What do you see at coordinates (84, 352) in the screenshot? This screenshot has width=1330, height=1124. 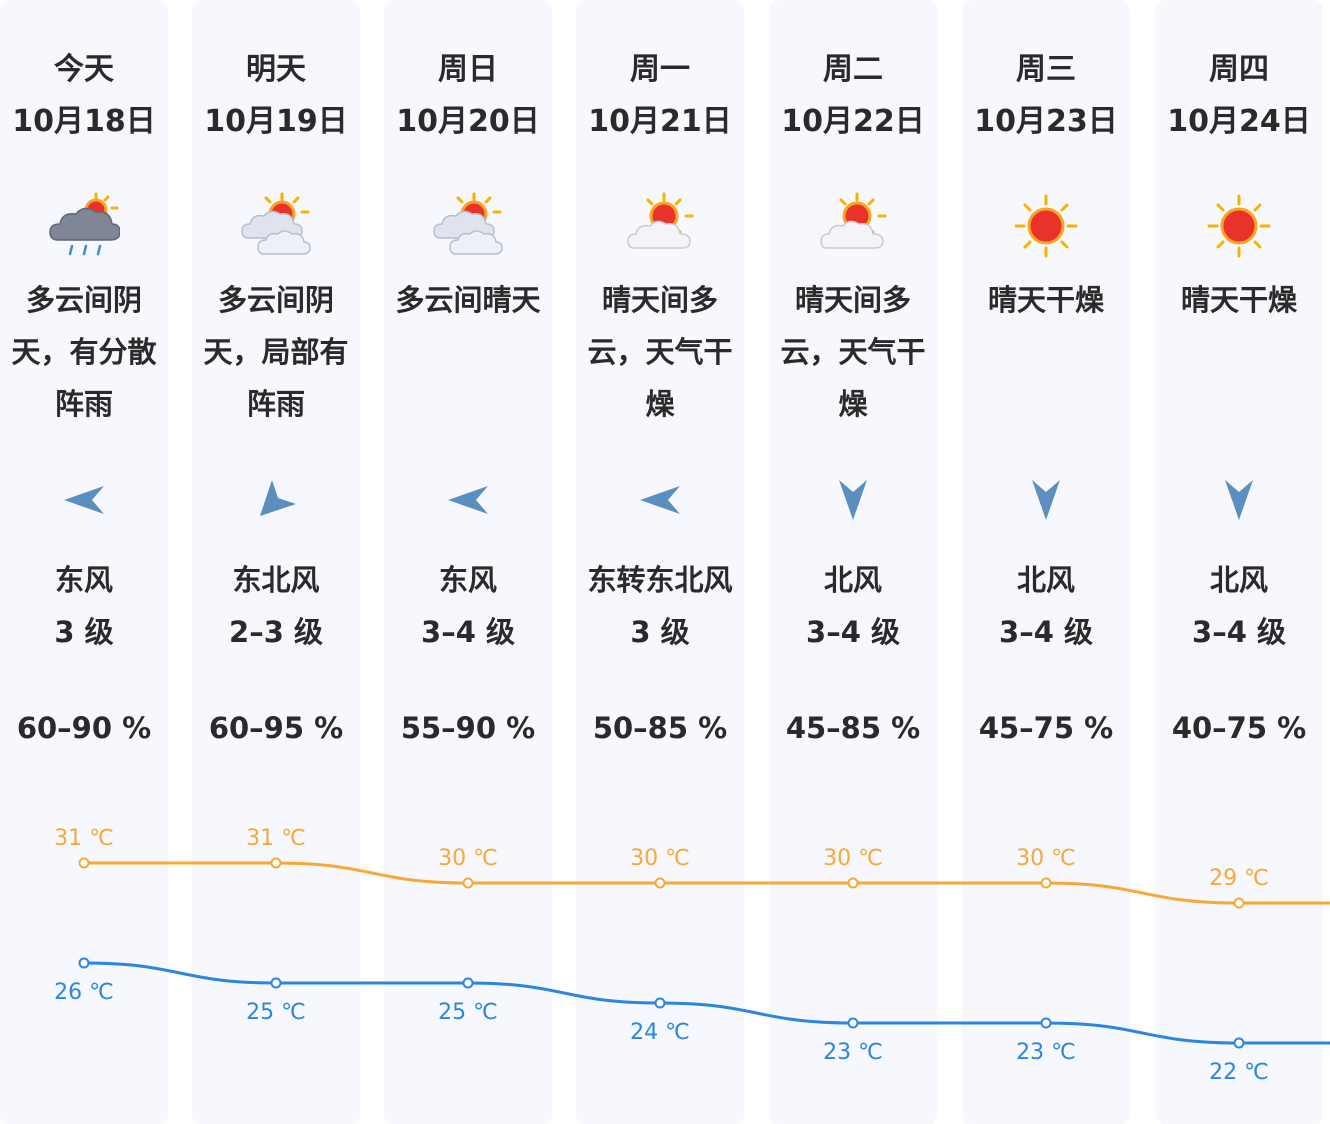 I see `weather-description: 多云间阴天，有分散阵雨` at bounding box center [84, 352].